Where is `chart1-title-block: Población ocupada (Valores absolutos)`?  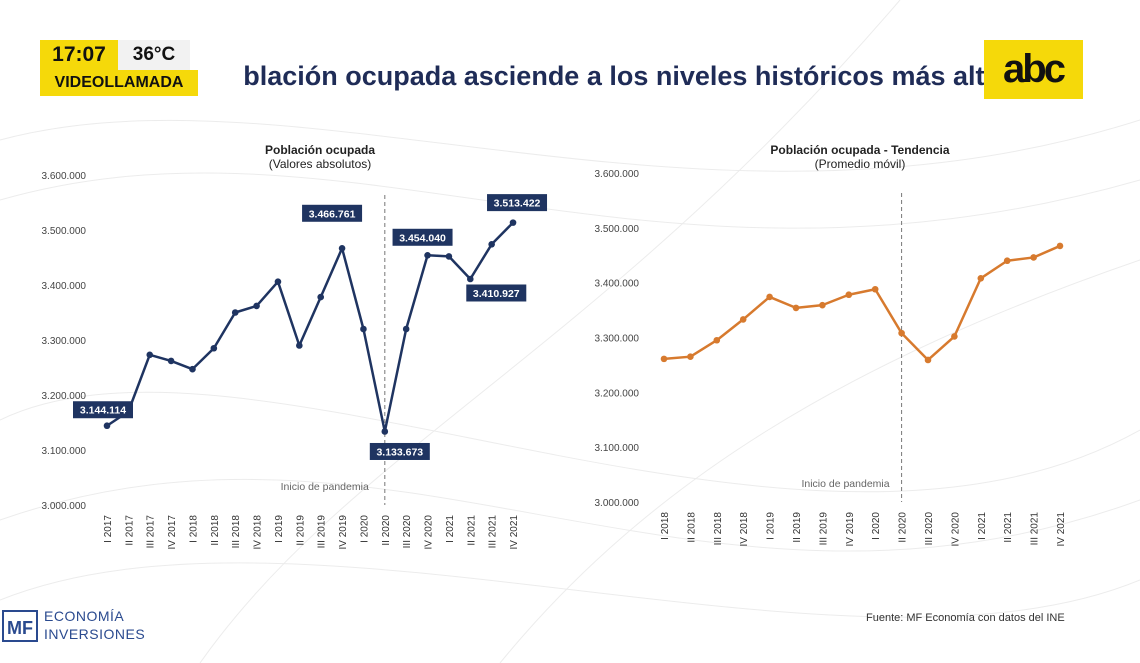
chart1-title-block: Población ocupada (Valores absolutos) is located at coordinates (320, 157).